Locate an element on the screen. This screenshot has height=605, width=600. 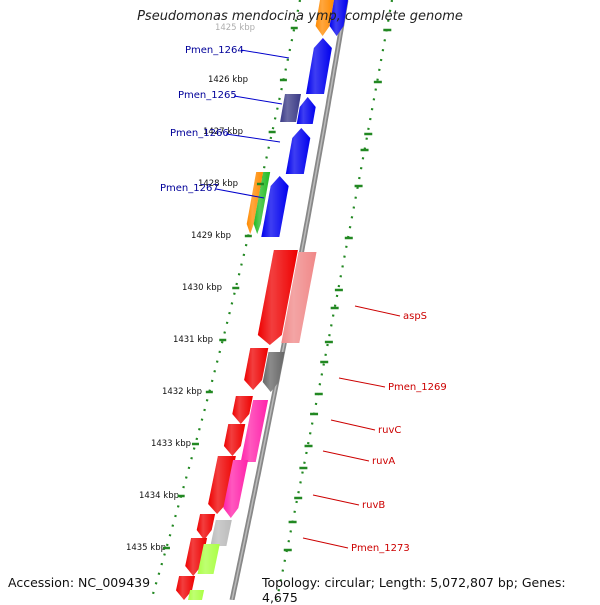
kbp-tick-label: 1426 kbp is located at coordinates (228, 80).